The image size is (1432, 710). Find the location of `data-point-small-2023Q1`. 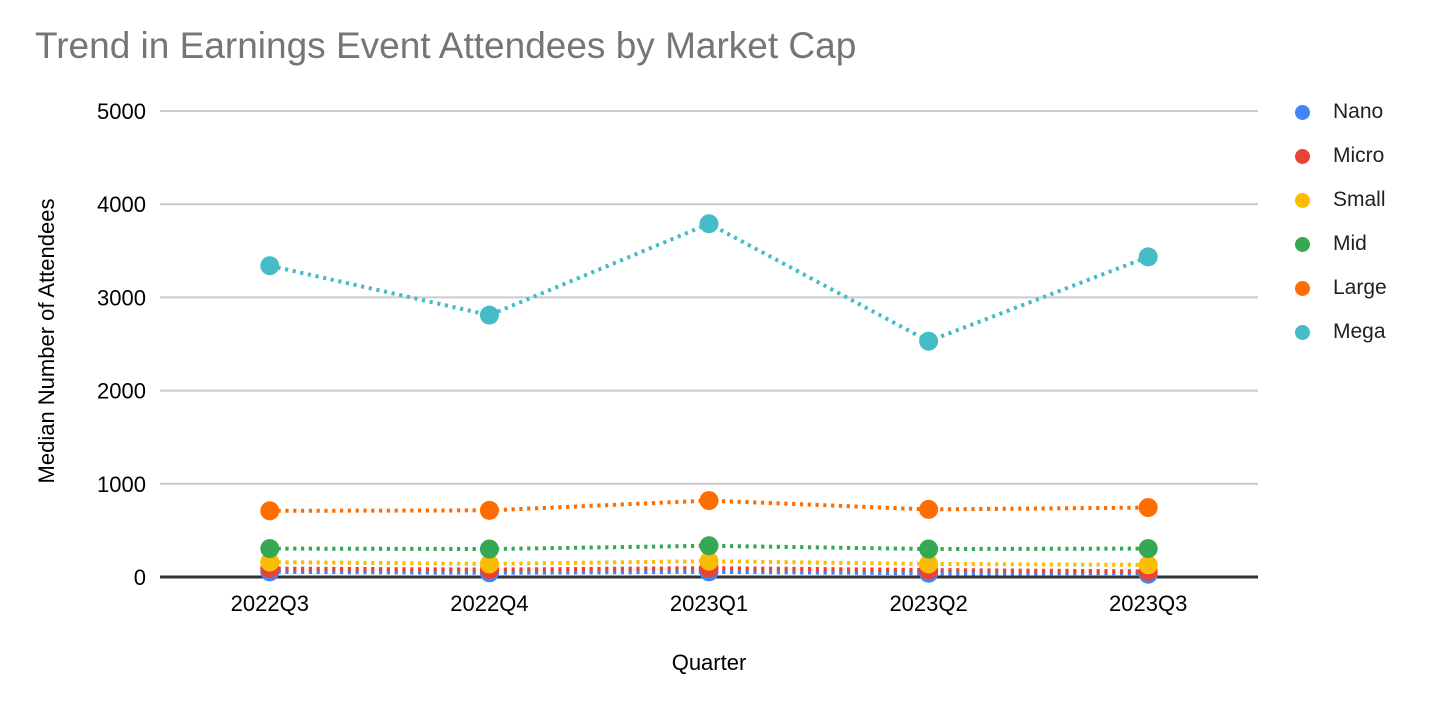

data-point-small-2023Q1 is located at coordinates (709, 561).